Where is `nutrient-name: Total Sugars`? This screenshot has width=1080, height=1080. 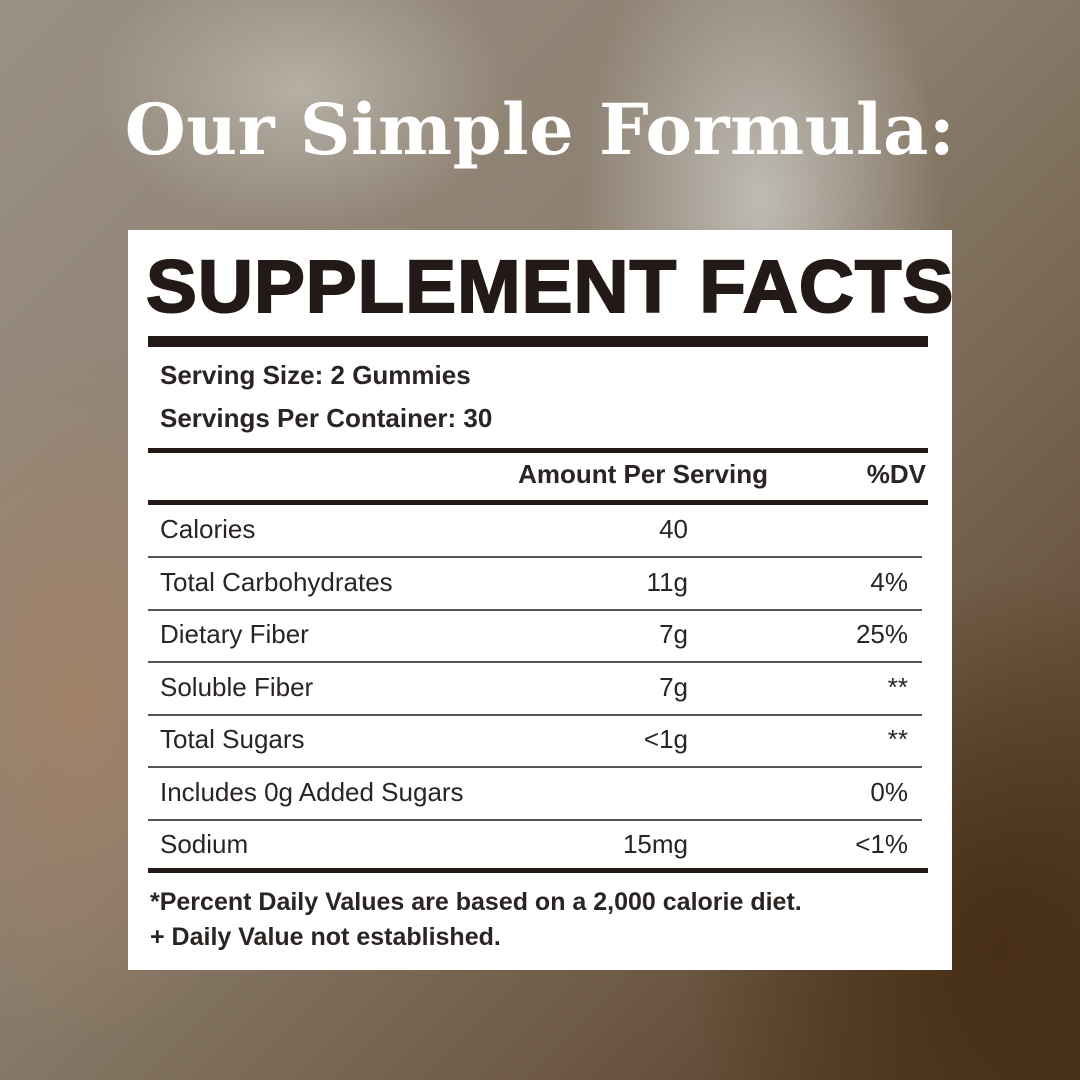
nutrient-name: Total Sugars is located at coordinates (232, 739).